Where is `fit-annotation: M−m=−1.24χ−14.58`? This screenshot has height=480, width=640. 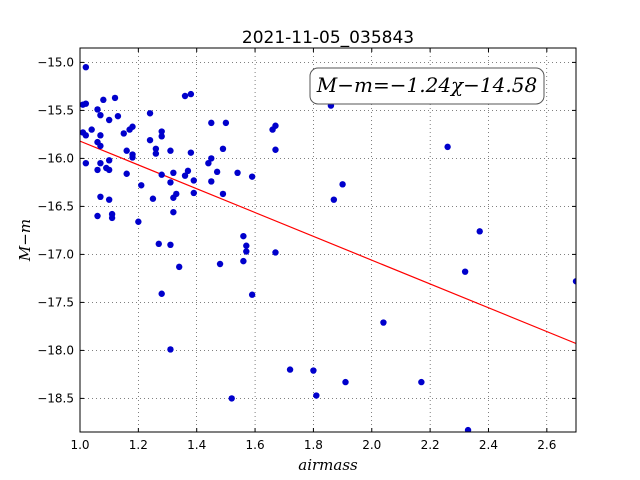 fit-annotation: M−m=−1.24χ−14.58 is located at coordinates (427, 86).